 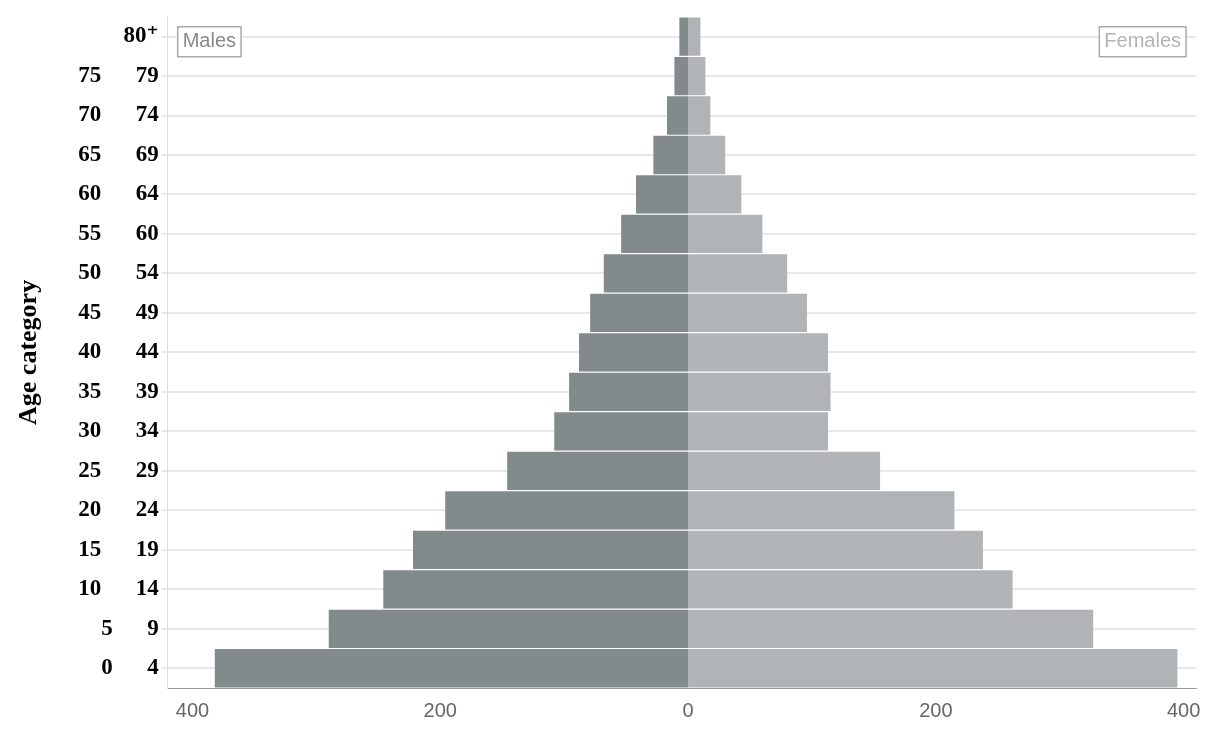 What do you see at coordinates (209, 40) in the screenshot?
I see `text: Males` at bounding box center [209, 40].